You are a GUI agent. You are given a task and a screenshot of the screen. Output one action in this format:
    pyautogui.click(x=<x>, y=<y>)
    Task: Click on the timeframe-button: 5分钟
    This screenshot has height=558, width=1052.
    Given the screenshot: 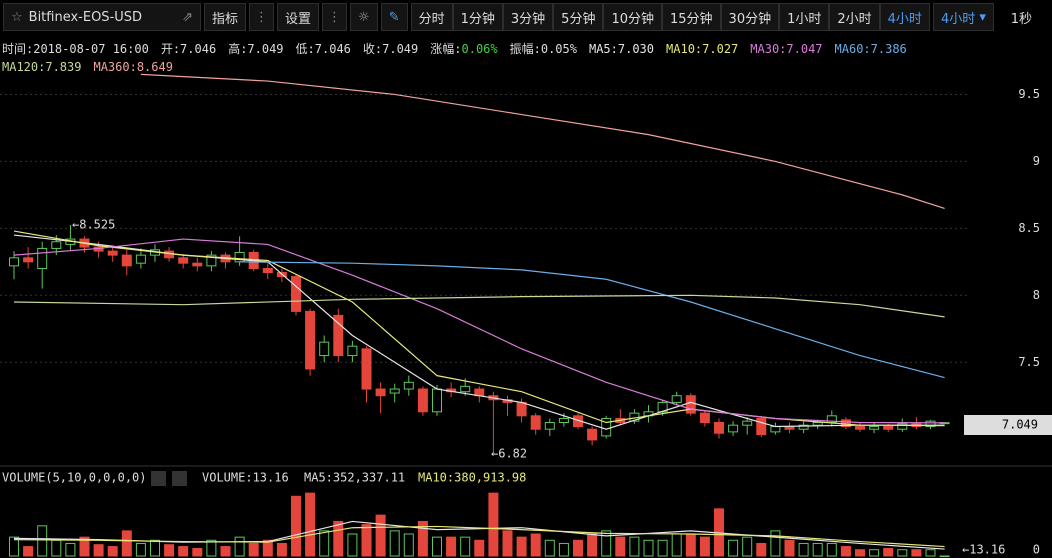 What is the action you would take?
    pyautogui.click(x=578, y=17)
    